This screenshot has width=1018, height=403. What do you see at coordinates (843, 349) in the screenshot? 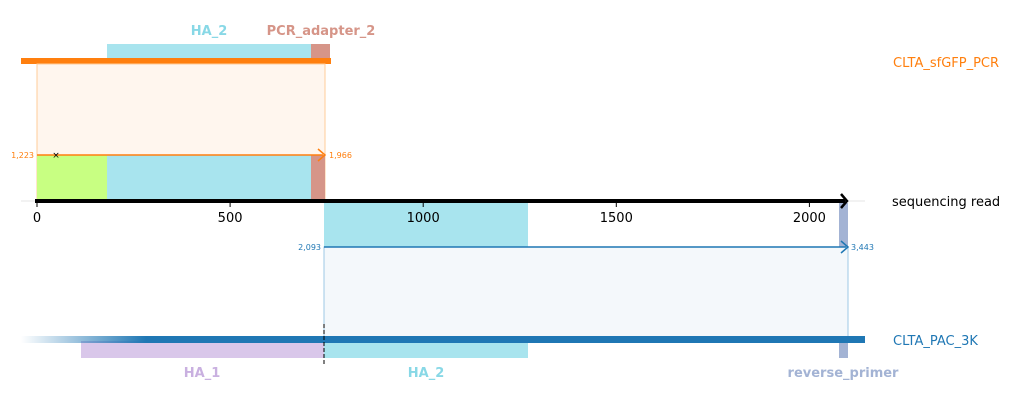
I see `bottom-reverse-primer-block` at bounding box center [843, 349].